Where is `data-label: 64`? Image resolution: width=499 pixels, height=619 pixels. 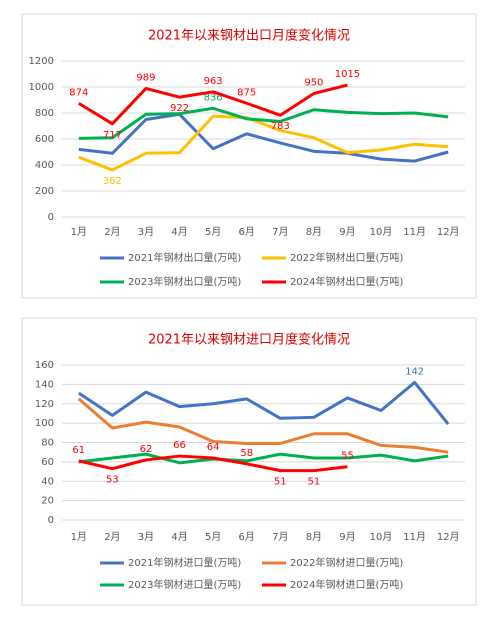
data-label: 64 is located at coordinates (213, 447).